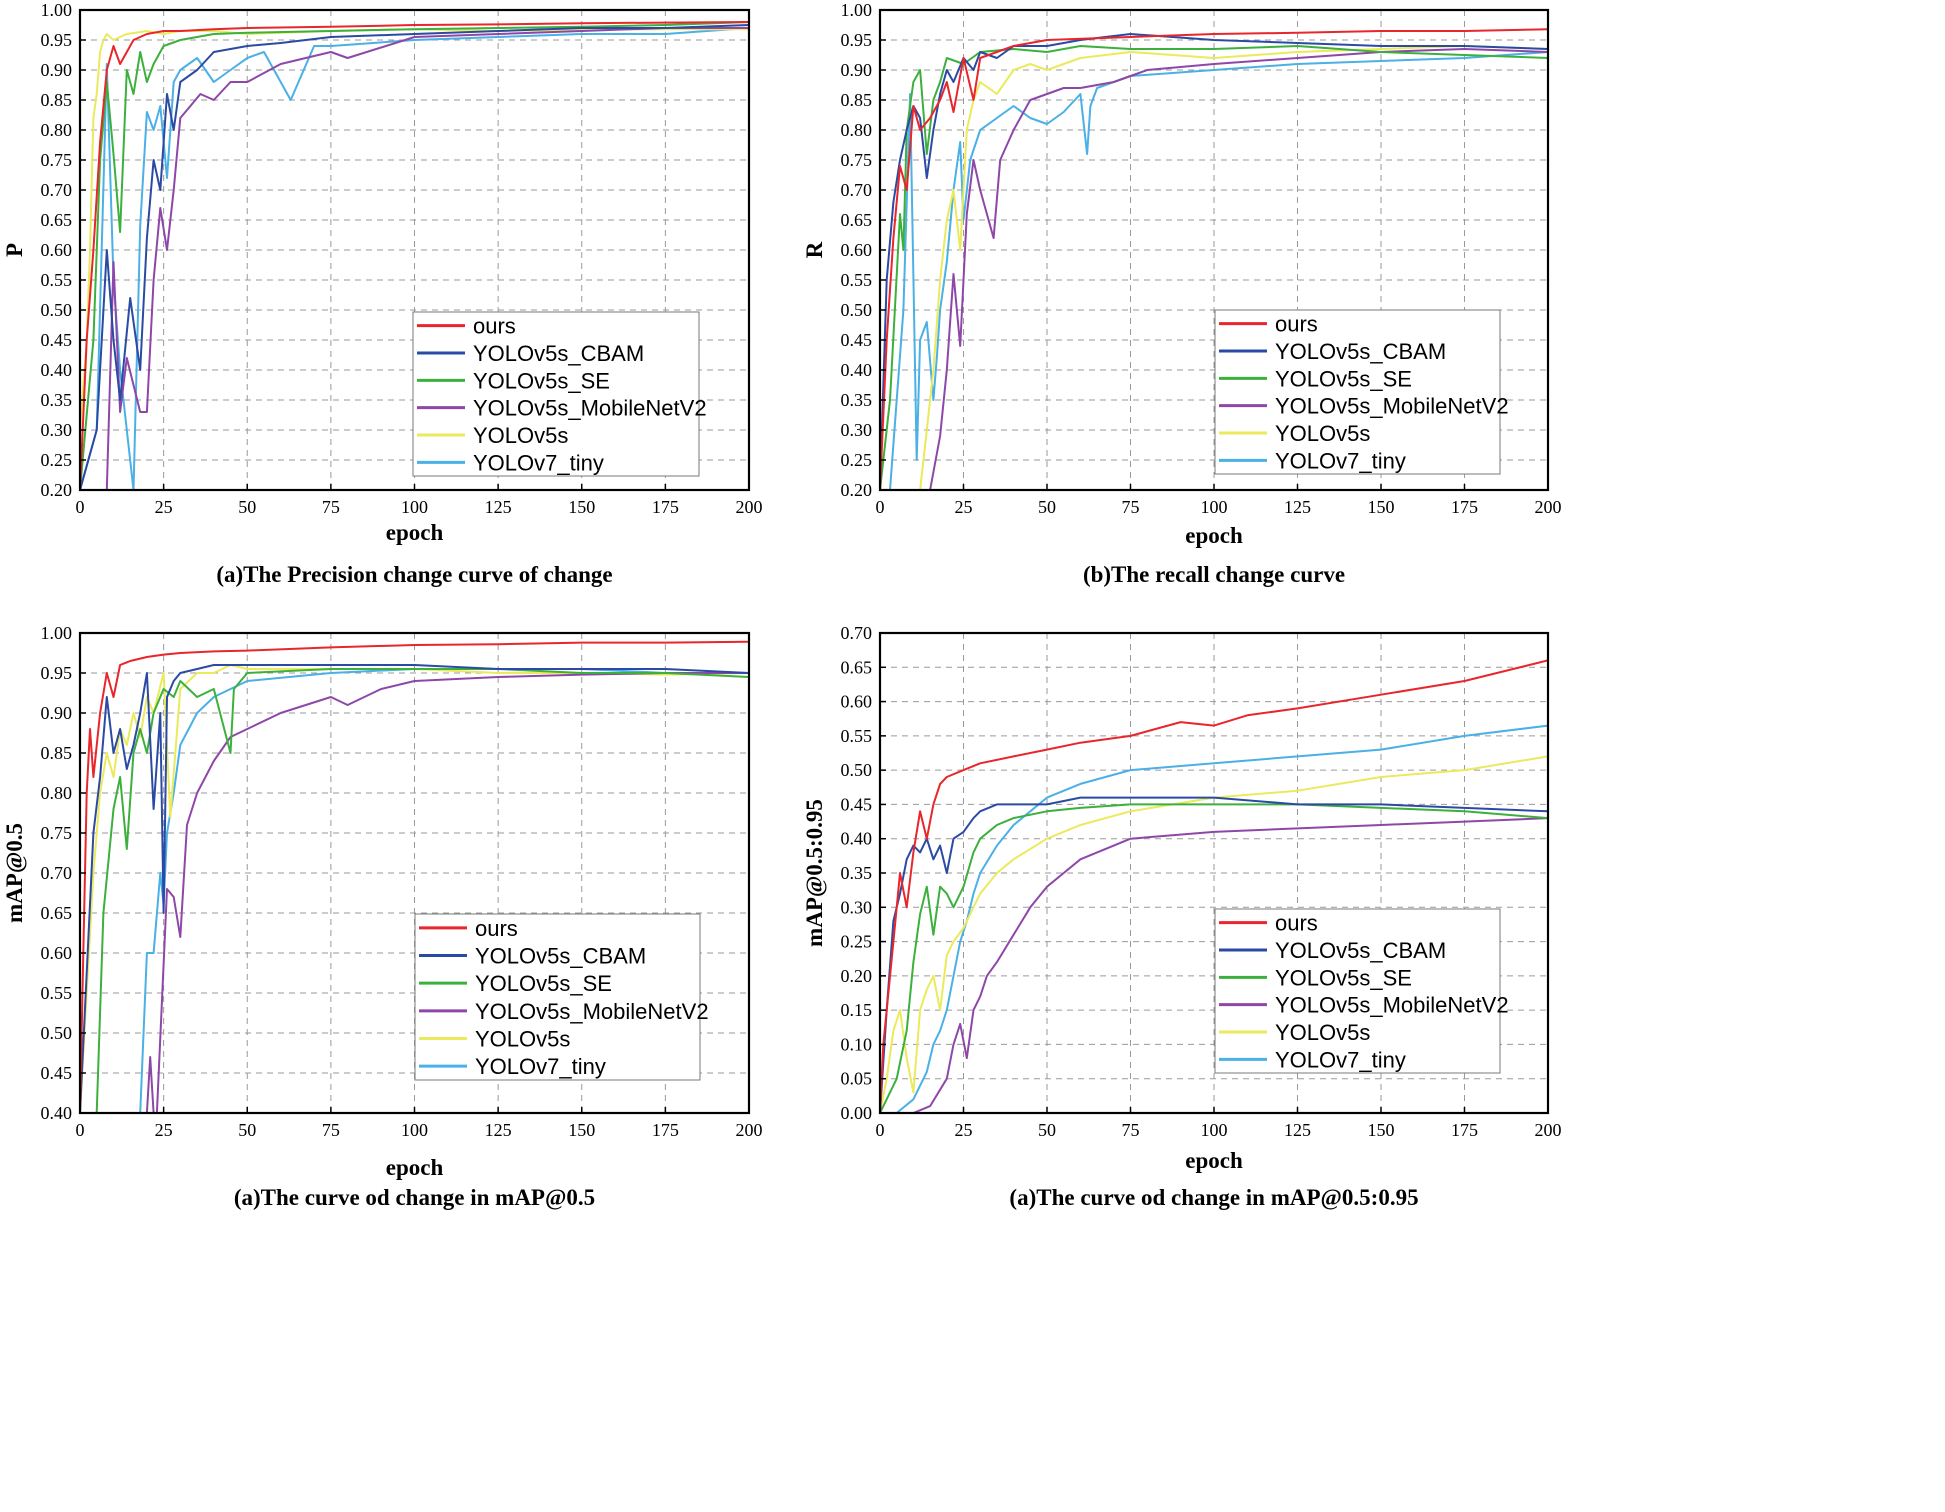  What do you see at coordinates (857, 1010) in the screenshot?
I see `y-tick-label: 0.15` at bounding box center [857, 1010].